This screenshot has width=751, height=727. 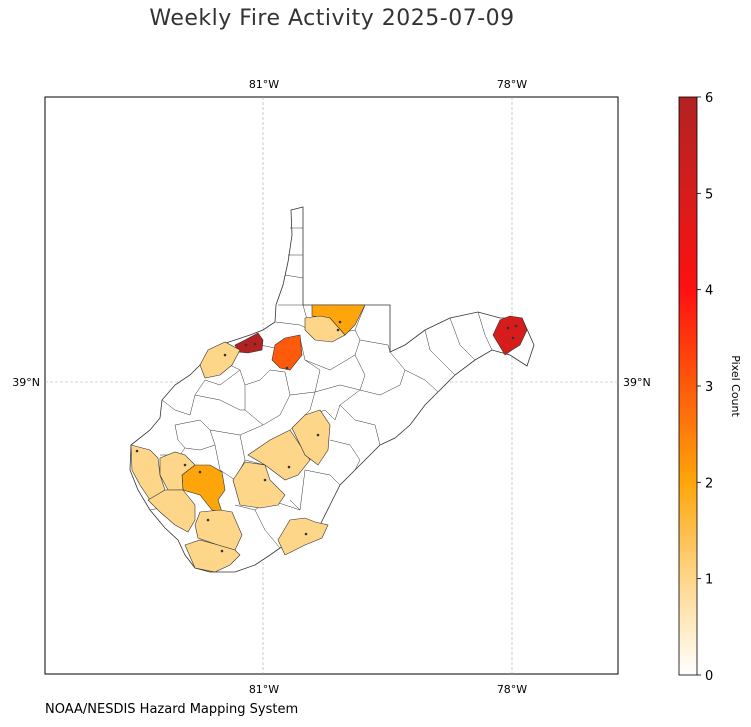 I want to click on county-jefferson, so click(x=510, y=335).